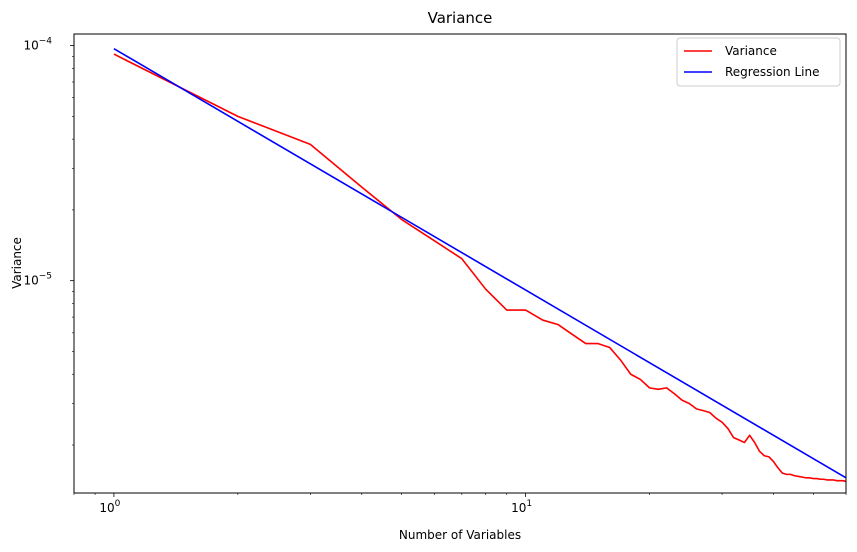 This screenshot has height=552, width=857. What do you see at coordinates (460, 18) in the screenshot?
I see `chart-title: Variance` at bounding box center [460, 18].